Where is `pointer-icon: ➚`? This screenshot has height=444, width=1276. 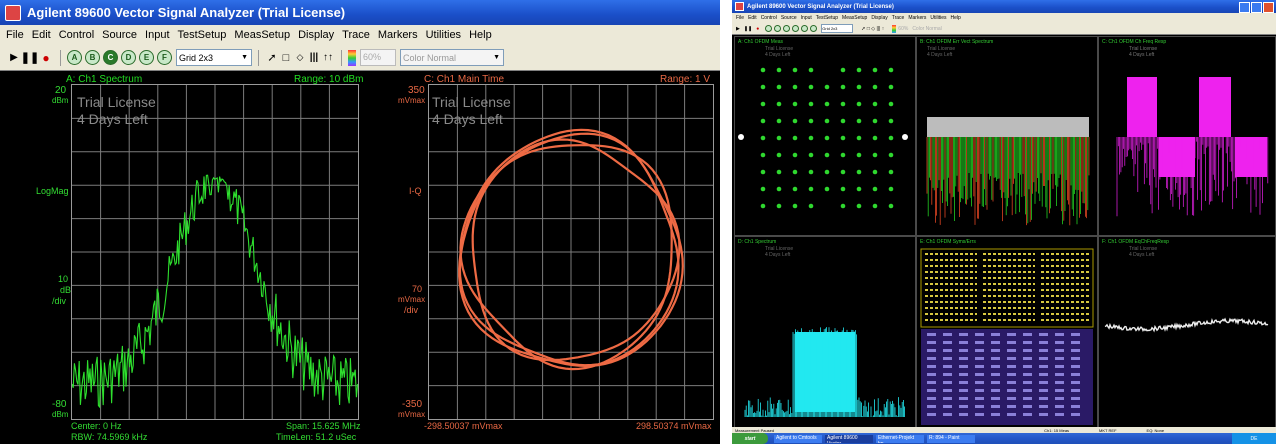
pointer-icon: ➚ is located at coordinates (272, 58).